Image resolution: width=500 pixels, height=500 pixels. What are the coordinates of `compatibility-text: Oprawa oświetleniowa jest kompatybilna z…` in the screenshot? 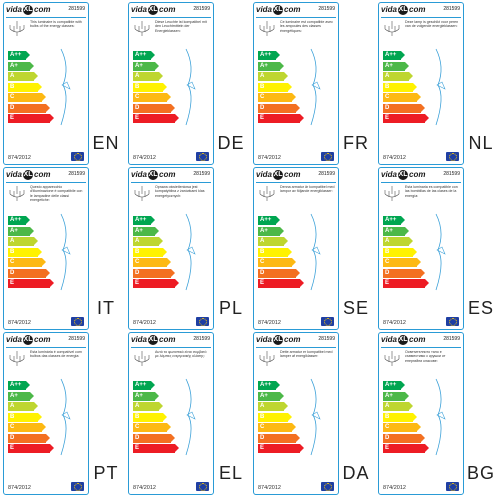 It's located at (180, 191).